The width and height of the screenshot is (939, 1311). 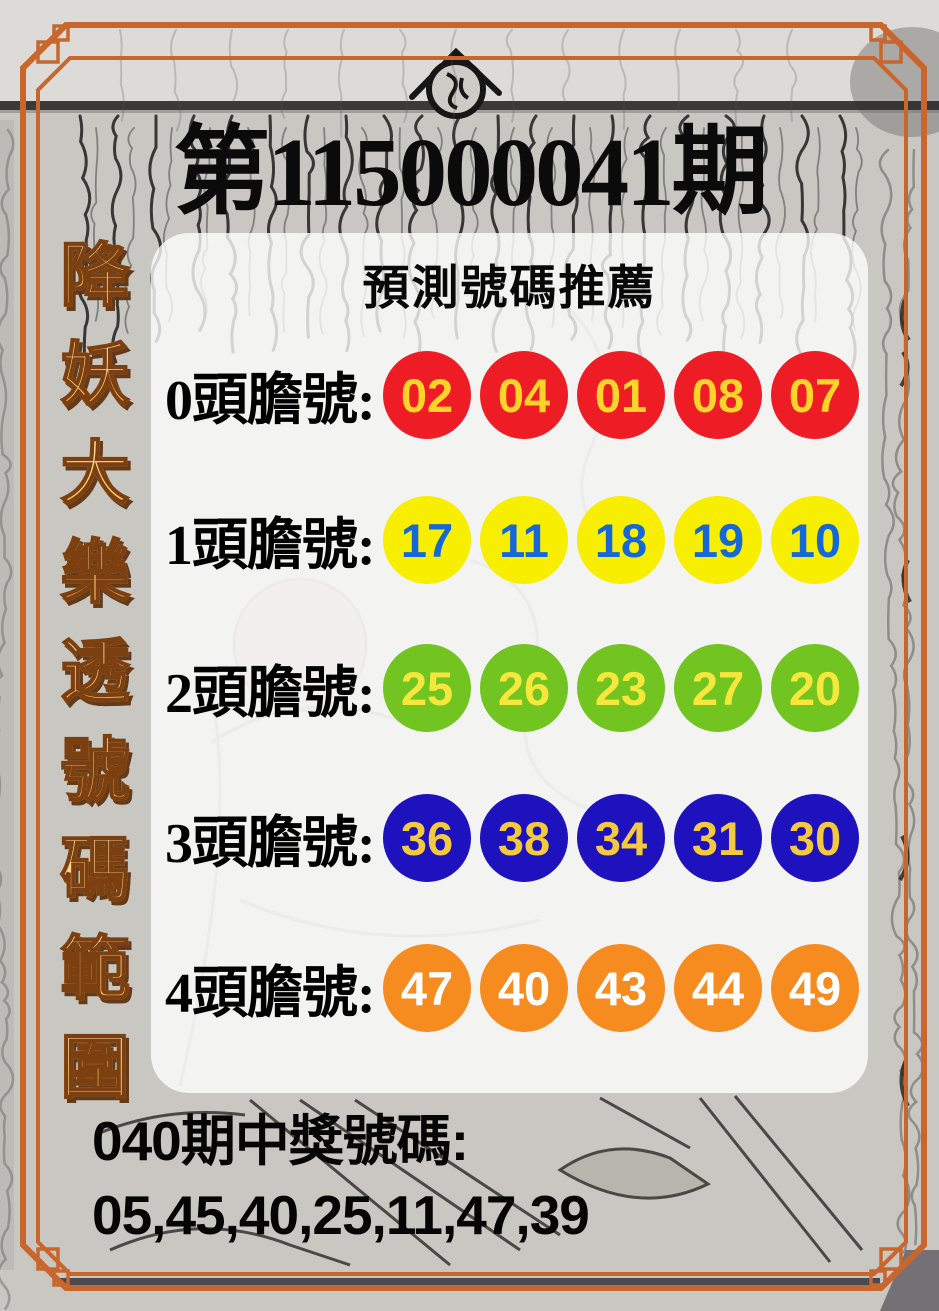 What do you see at coordinates (270, 843) in the screenshot?
I see `row-label: 3頭膽號:` at bounding box center [270, 843].